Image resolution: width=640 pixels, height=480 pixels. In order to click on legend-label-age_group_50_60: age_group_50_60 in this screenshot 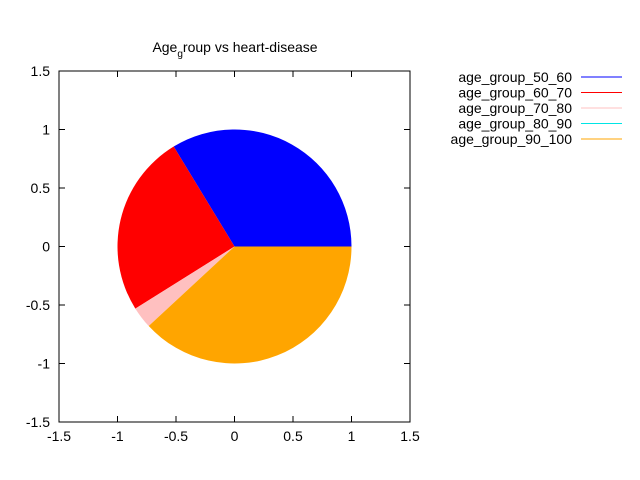, I will do `click(515, 77)`.